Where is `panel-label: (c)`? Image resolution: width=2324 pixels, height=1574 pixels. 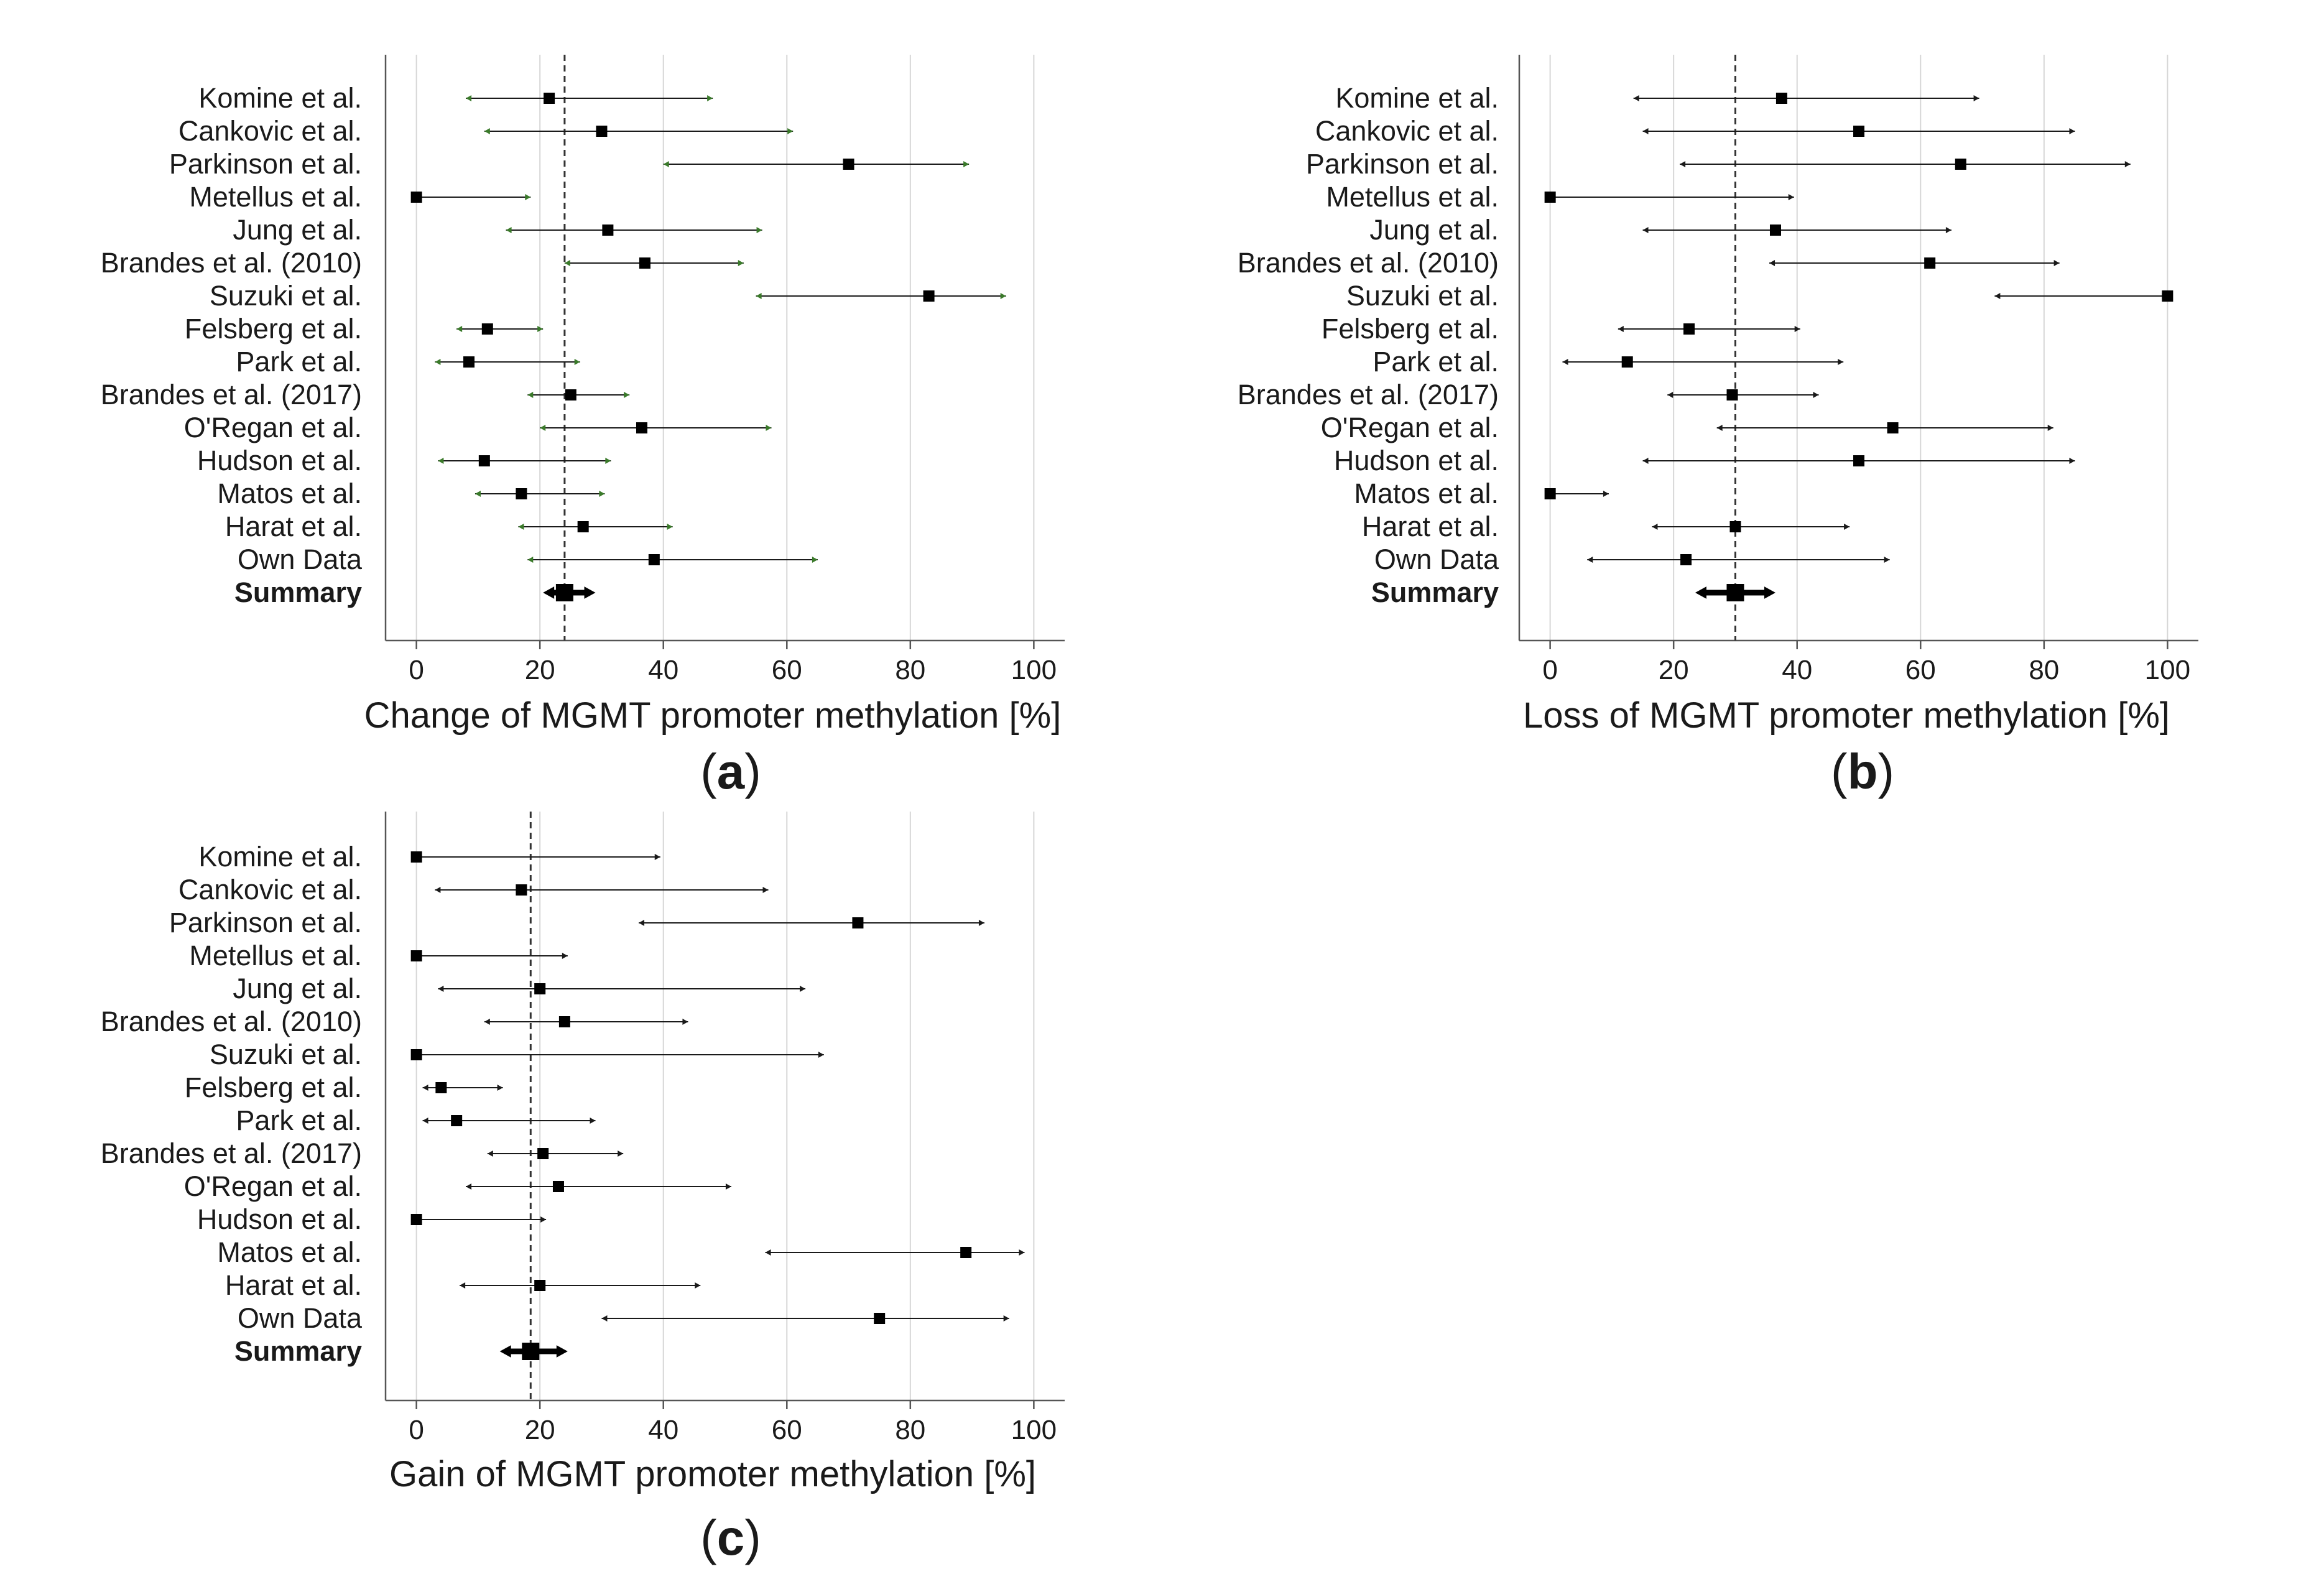 panel-label: (c) is located at coordinates (730, 1538).